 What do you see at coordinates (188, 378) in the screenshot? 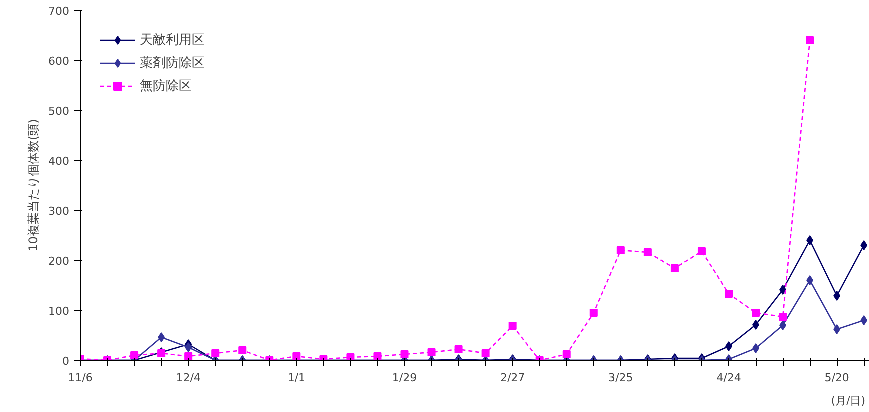
I see `x-tick-label: 12/4` at bounding box center [188, 378].